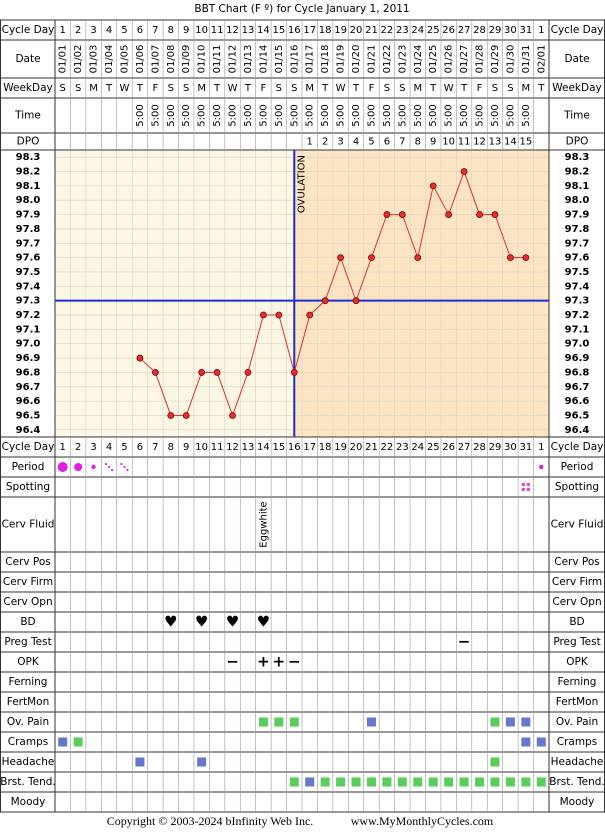 This screenshot has width=605, height=832. Describe the element at coordinates (525, 142) in the screenshot. I see `cell-dpo: 15` at that location.